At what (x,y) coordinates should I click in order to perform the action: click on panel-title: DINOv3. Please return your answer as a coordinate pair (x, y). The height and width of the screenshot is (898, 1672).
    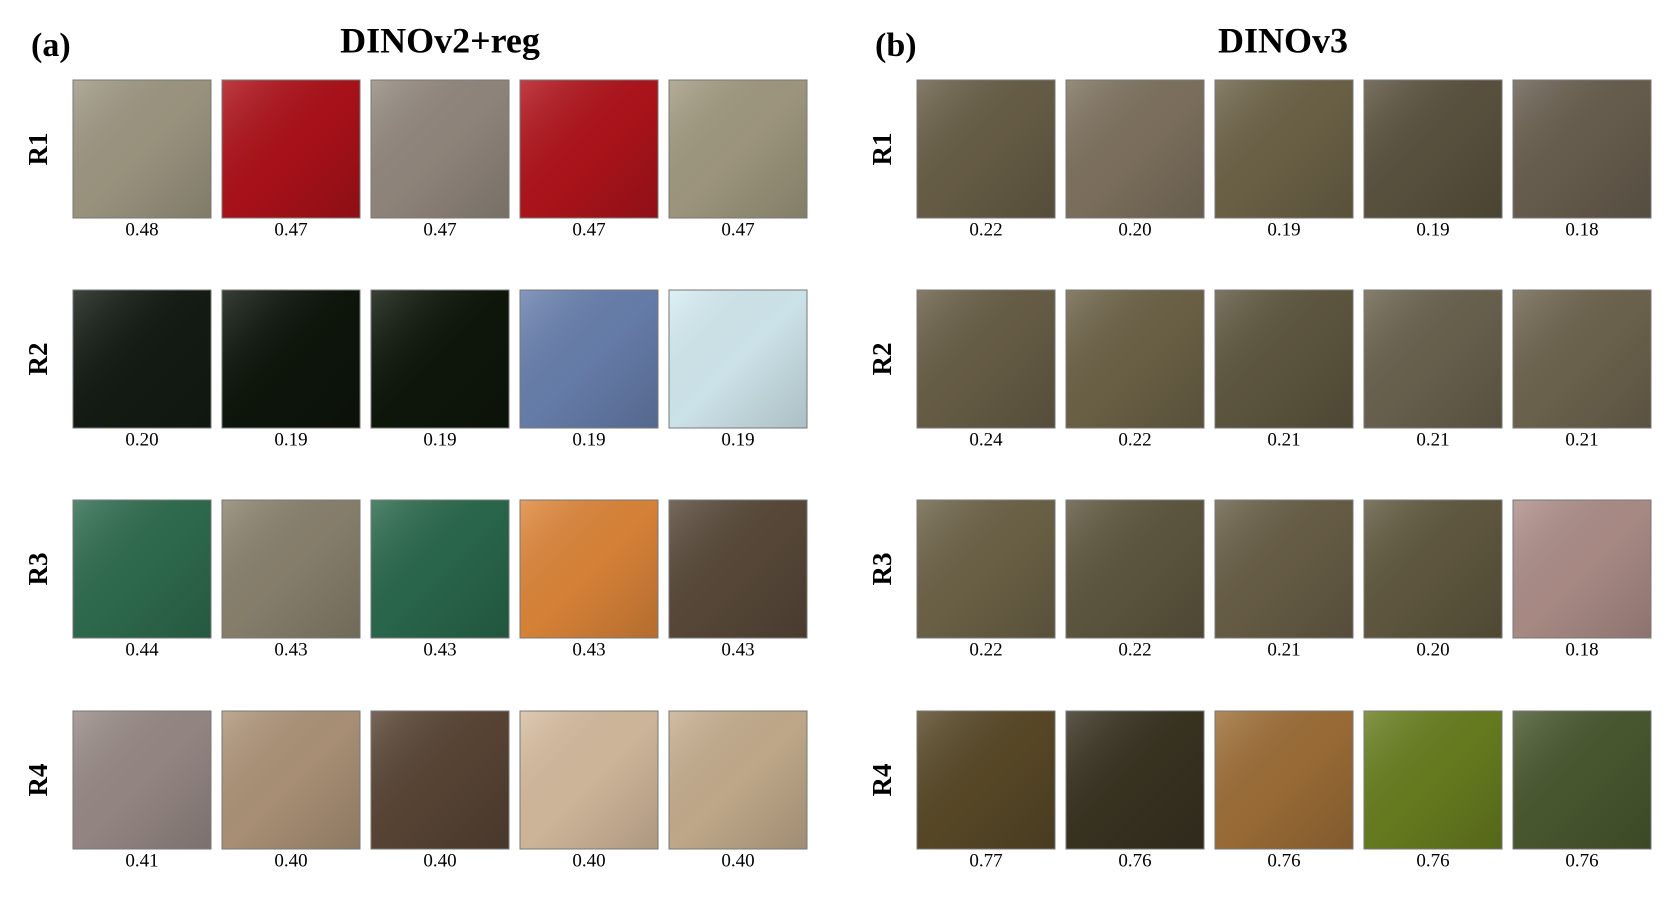
    Looking at the image, I should click on (1283, 40).